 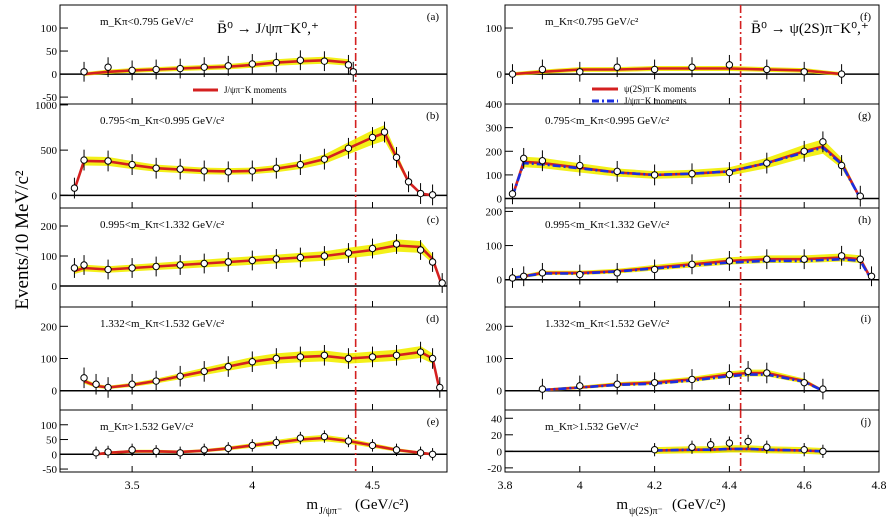 I want to click on x-tick-label: 4.4, so click(x=729, y=485).